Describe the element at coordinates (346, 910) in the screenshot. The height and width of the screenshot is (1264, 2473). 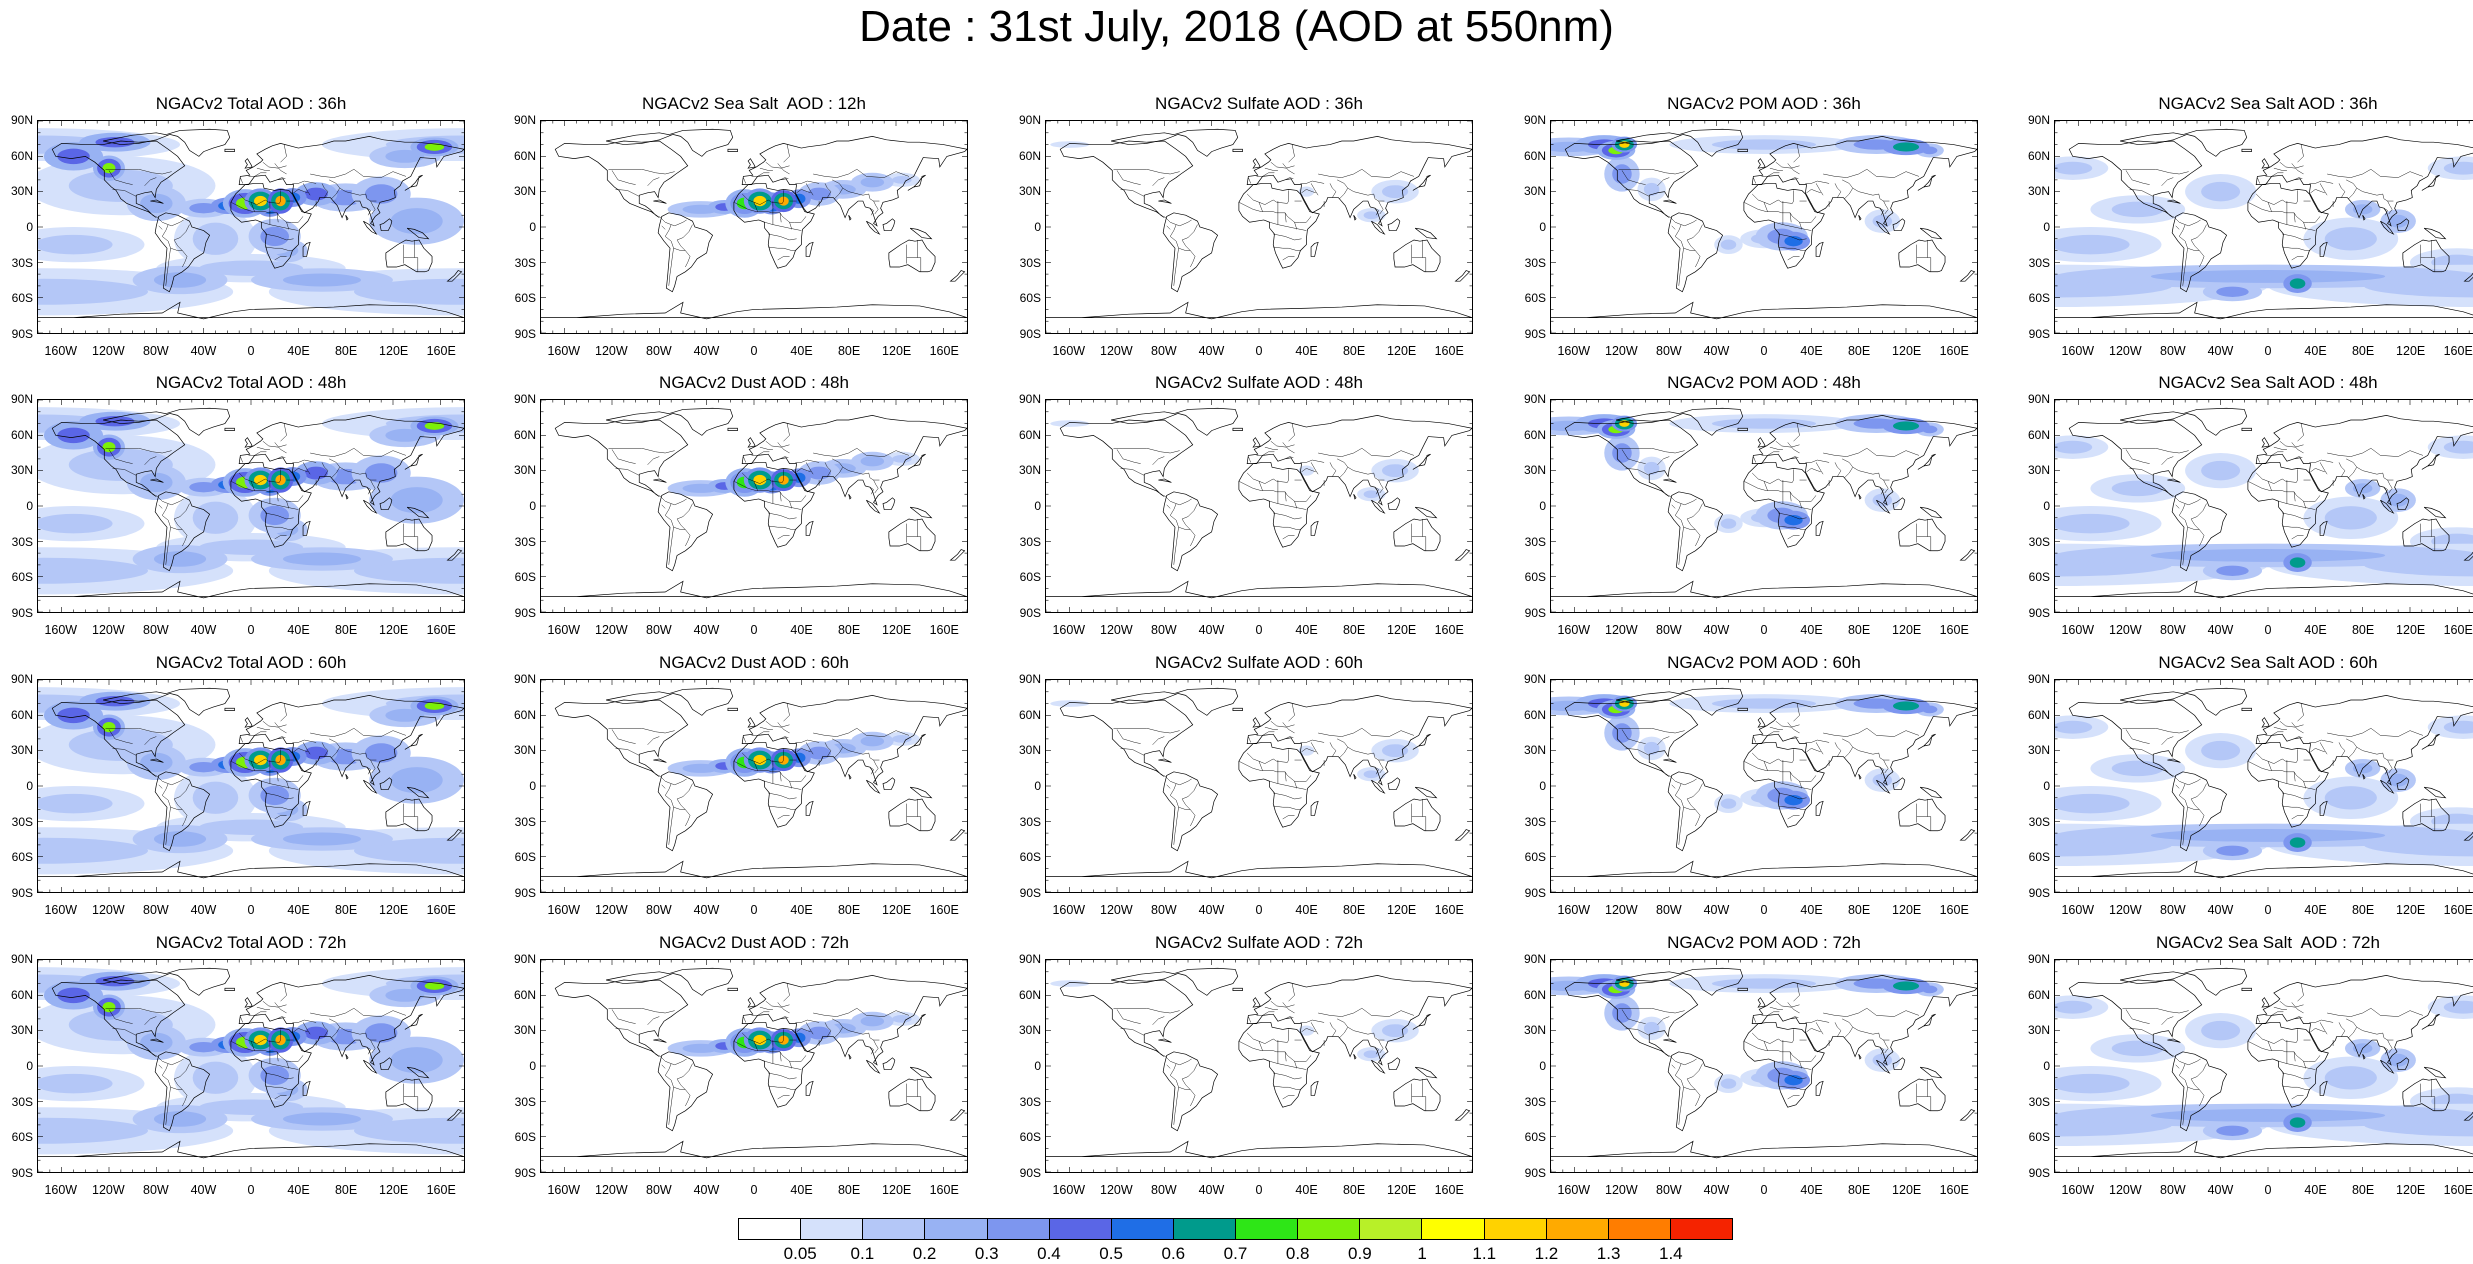
I see `longitude-tick-label: 80E` at that location.